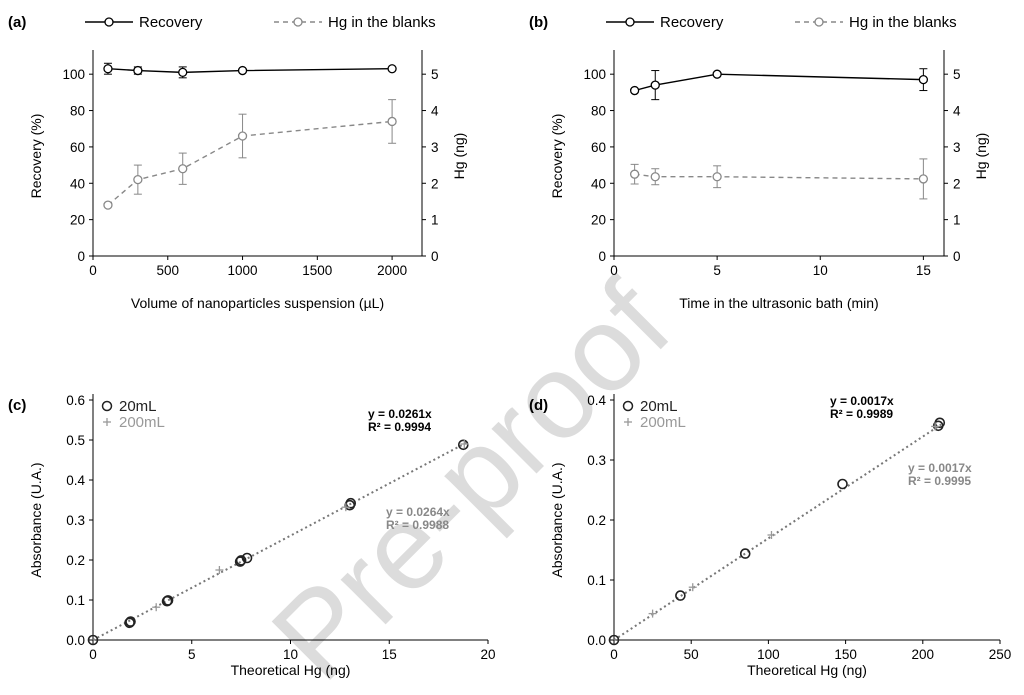 The height and width of the screenshot is (695, 1024). What do you see at coordinates (487, 654) in the screenshot?
I see `x-tick-label: 20` at bounding box center [487, 654].